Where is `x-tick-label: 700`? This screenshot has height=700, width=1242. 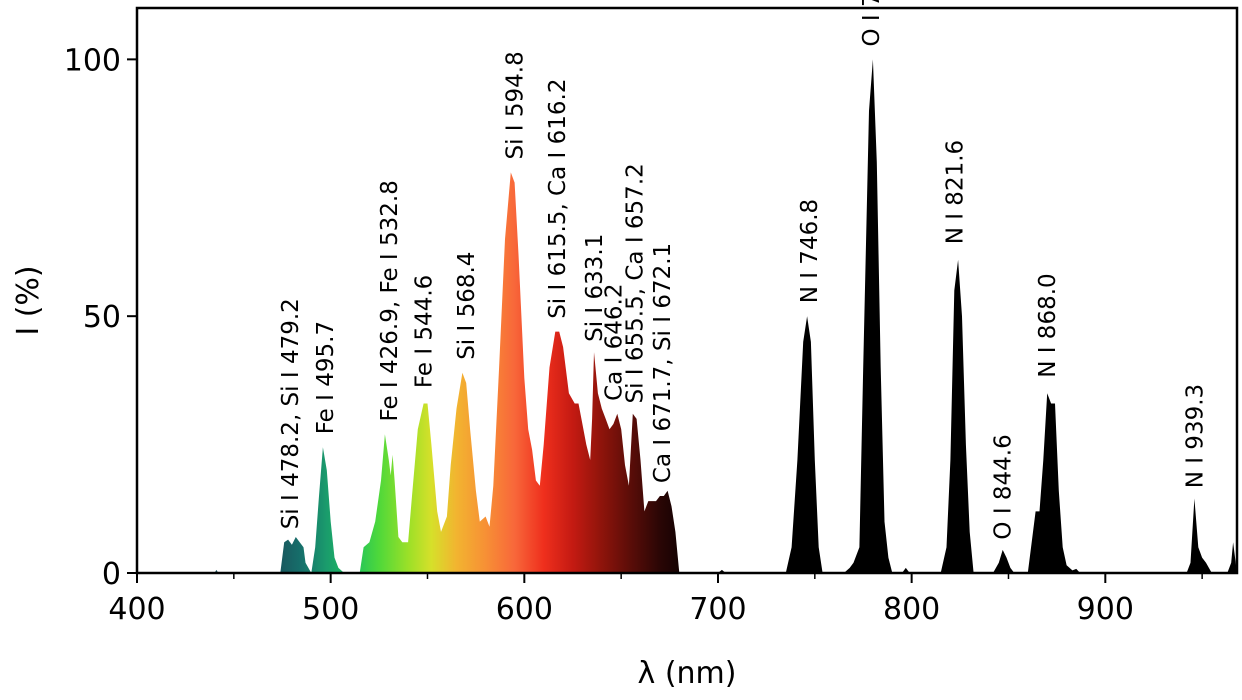
x-tick-label: 700 is located at coordinates (717, 609).